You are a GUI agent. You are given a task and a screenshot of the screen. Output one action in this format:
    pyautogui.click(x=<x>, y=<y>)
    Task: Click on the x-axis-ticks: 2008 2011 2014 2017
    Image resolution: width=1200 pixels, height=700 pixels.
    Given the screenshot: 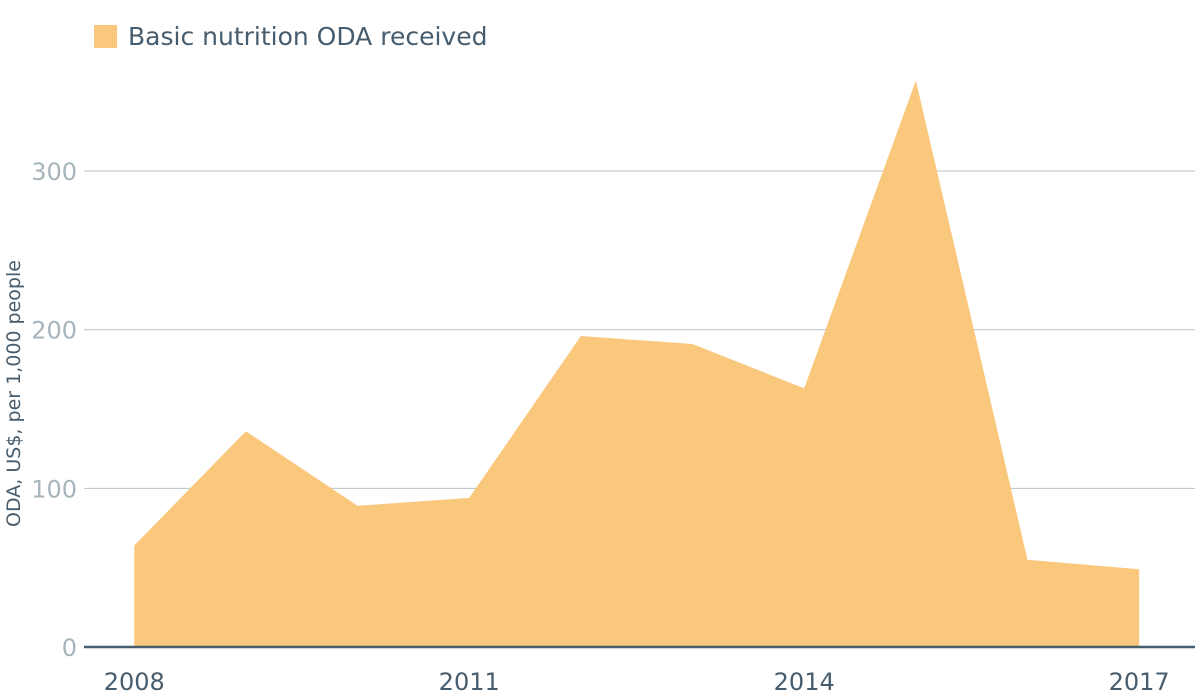 What is the action you would take?
    pyautogui.click(x=637, y=682)
    